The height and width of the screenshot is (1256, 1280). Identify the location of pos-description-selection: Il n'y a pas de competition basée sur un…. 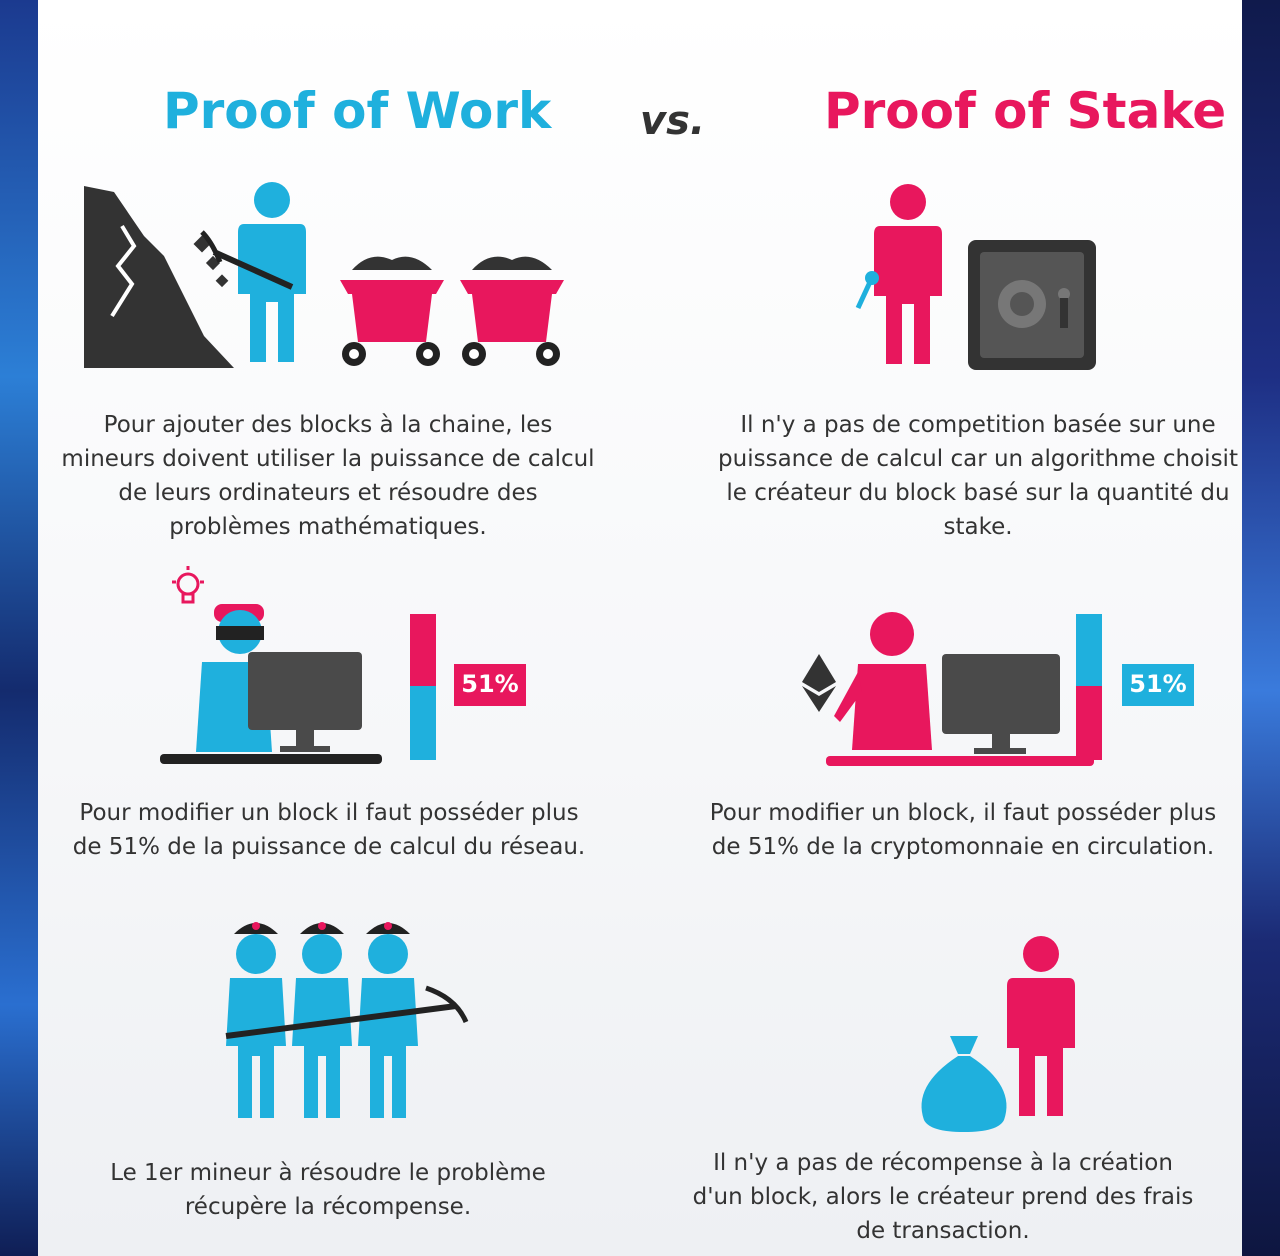
(978, 476).